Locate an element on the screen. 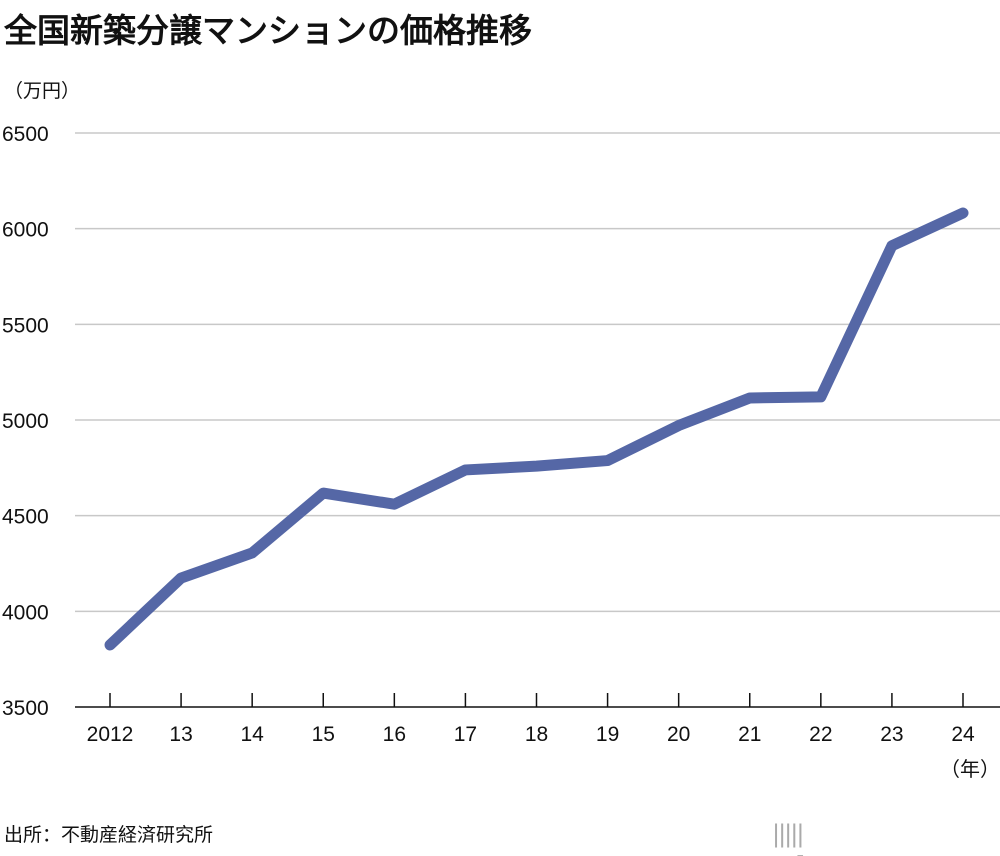 The width and height of the screenshot is (1000, 856). x-tick-label: 22 is located at coordinates (820, 734).